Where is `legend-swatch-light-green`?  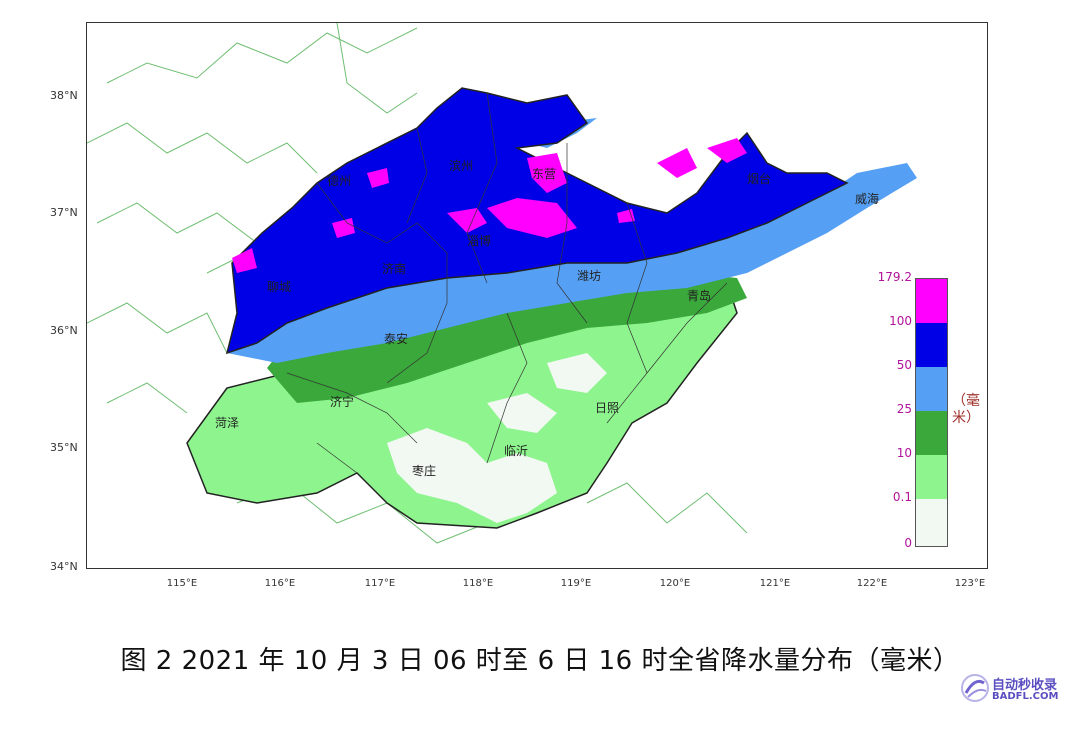 legend-swatch-light-green is located at coordinates (931, 477).